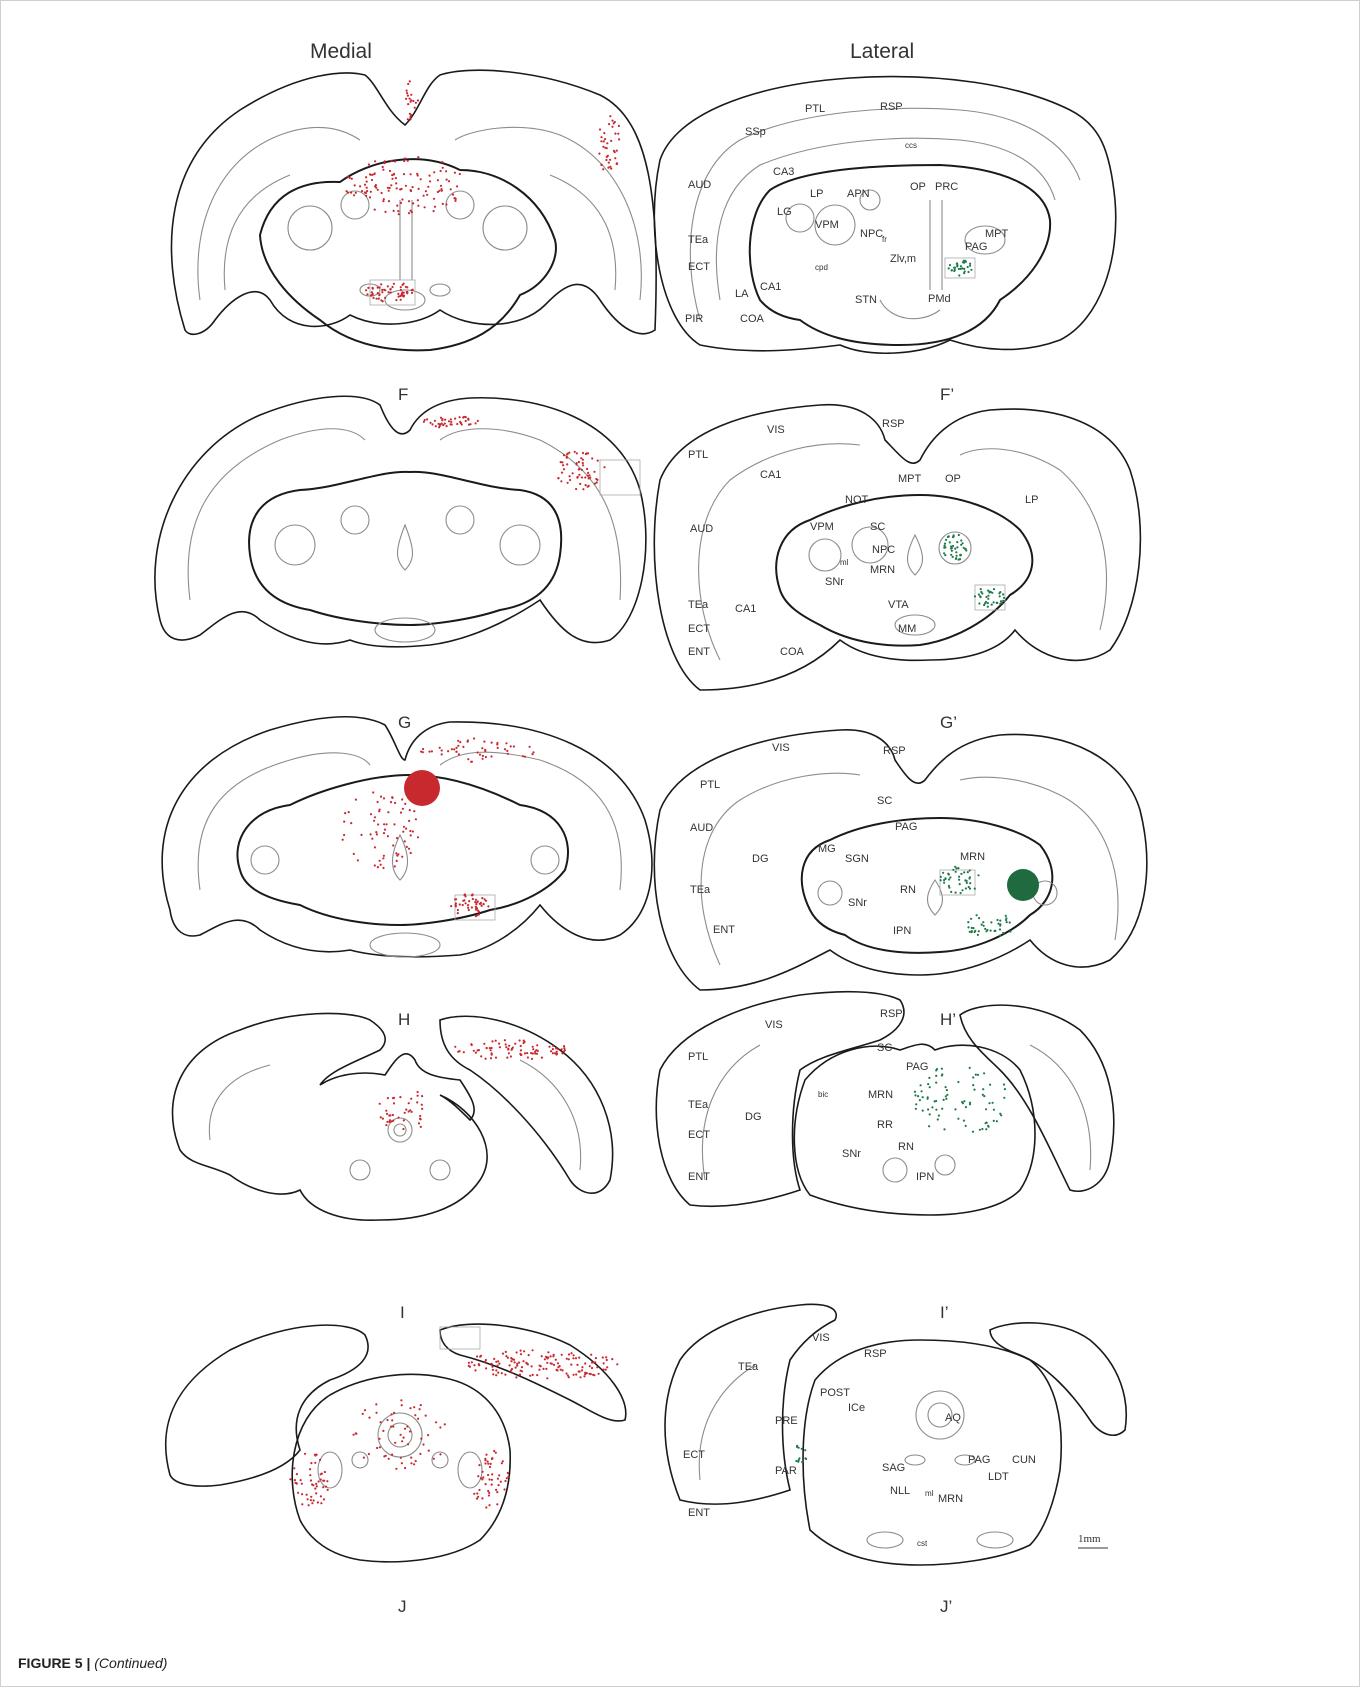 Image resolution: width=1362 pixels, height=1689 pixels. I want to click on figure-caption: FIGURE 5 | (Continued), so click(92, 1663).